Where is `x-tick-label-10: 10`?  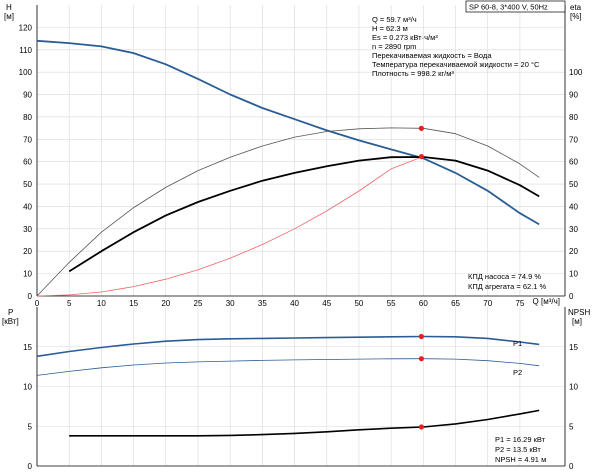
x-tick-label-10: 10 is located at coordinates (101, 303).